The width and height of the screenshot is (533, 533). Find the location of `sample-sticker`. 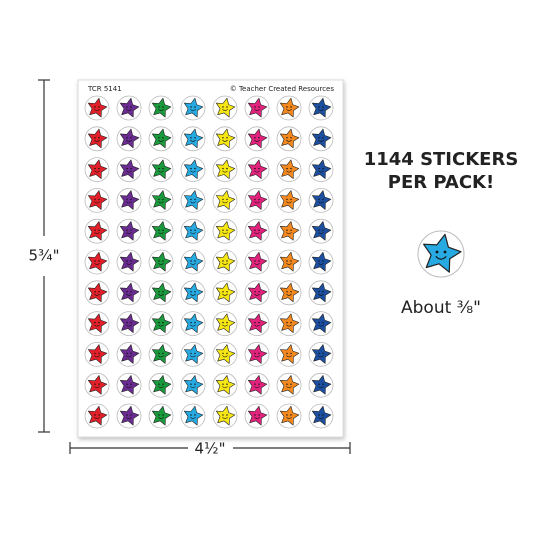

sample-sticker is located at coordinates (441, 254).